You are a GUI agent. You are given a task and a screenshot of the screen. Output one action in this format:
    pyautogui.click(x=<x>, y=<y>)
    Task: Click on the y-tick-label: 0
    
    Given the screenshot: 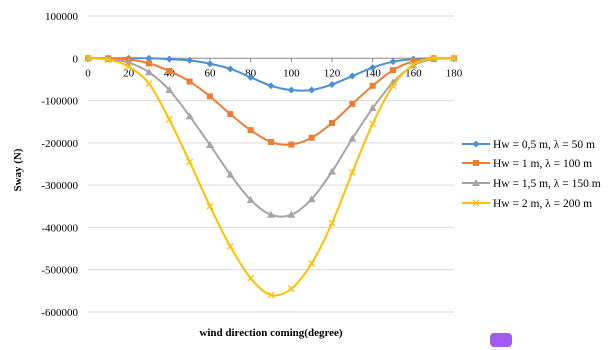 What is the action you would take?
    pyautogui.click(x=76, y=59)
    